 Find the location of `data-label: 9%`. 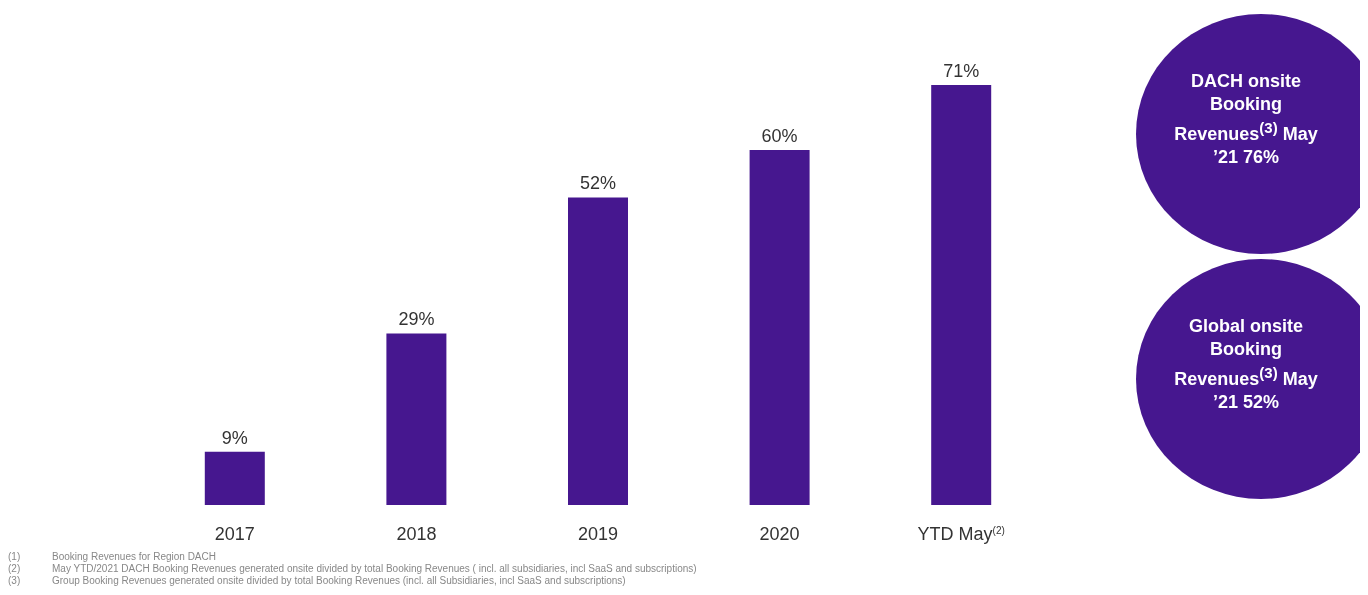

data-label: 9% is located at coordinates (234, 437).